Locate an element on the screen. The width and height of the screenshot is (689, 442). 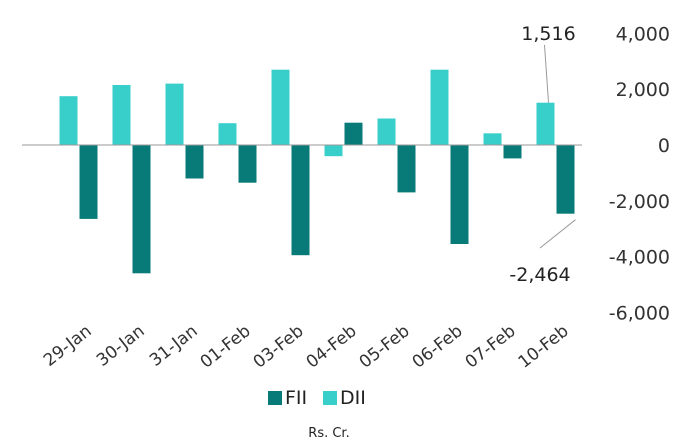
bar-dii-30-jan is located at coordinates (121, 115).